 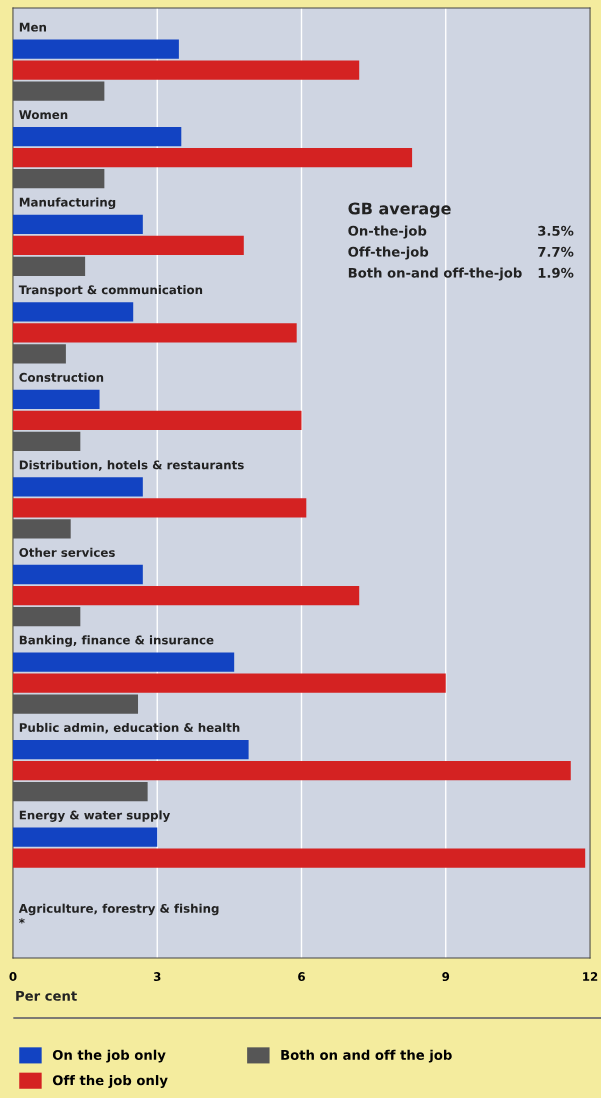 What do you see at coordinates (387, 232) in the screenshot?
I see `annotation: On-the-job` at bounding box center [387, 232].